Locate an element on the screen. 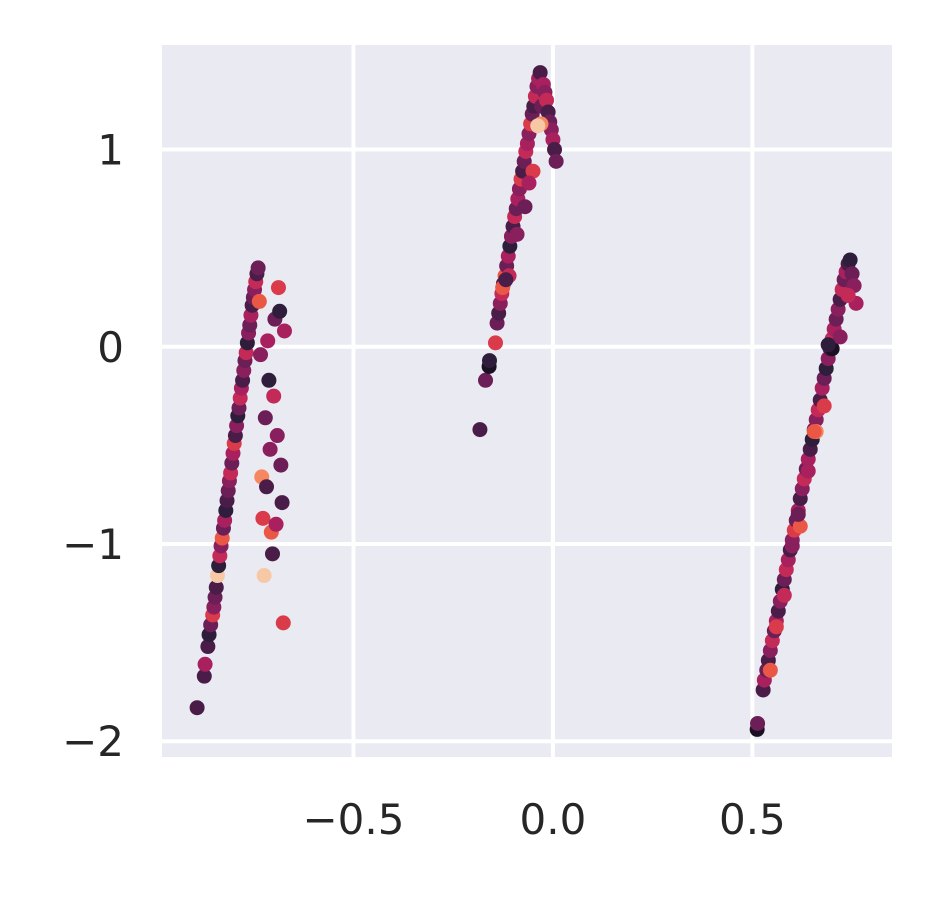 The height and width of the screenshot is (900, 934). x-tick-label: 0.0 is located at coordinates (553, 819).